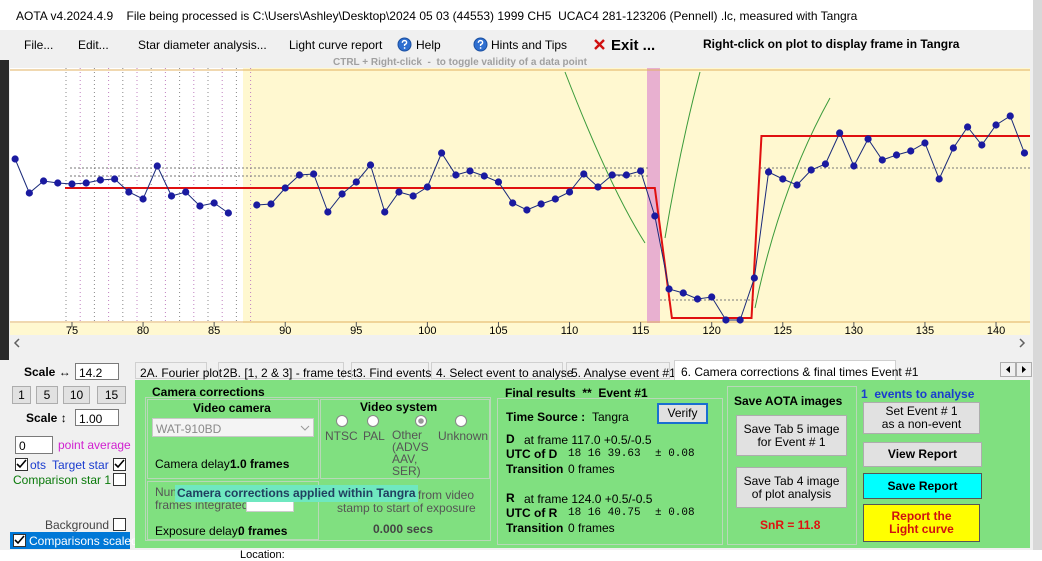 Image resolution: width=1042 pixels, height=561 pixels. Describe the element at coordinates (791, 435) in the screenshot. I see `save-tab5-button: Save Tab 5 image for Event # 1` at that location.